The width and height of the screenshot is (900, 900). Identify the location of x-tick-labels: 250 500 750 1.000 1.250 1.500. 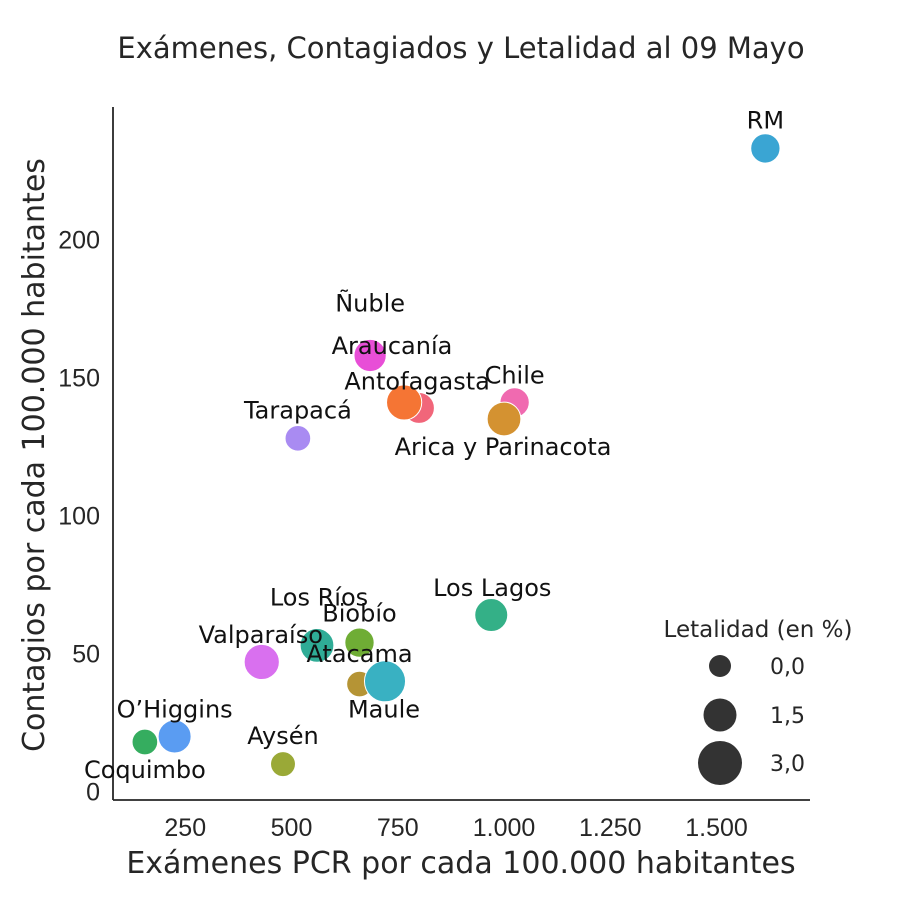
(455, 828).